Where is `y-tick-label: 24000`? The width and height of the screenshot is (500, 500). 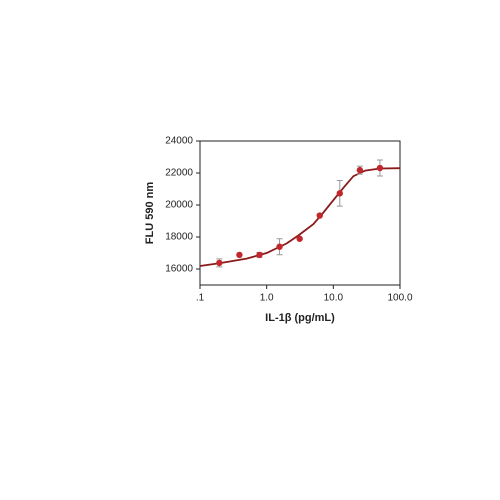
y-tick-label: 24000 is located at coordinates (179, 141).